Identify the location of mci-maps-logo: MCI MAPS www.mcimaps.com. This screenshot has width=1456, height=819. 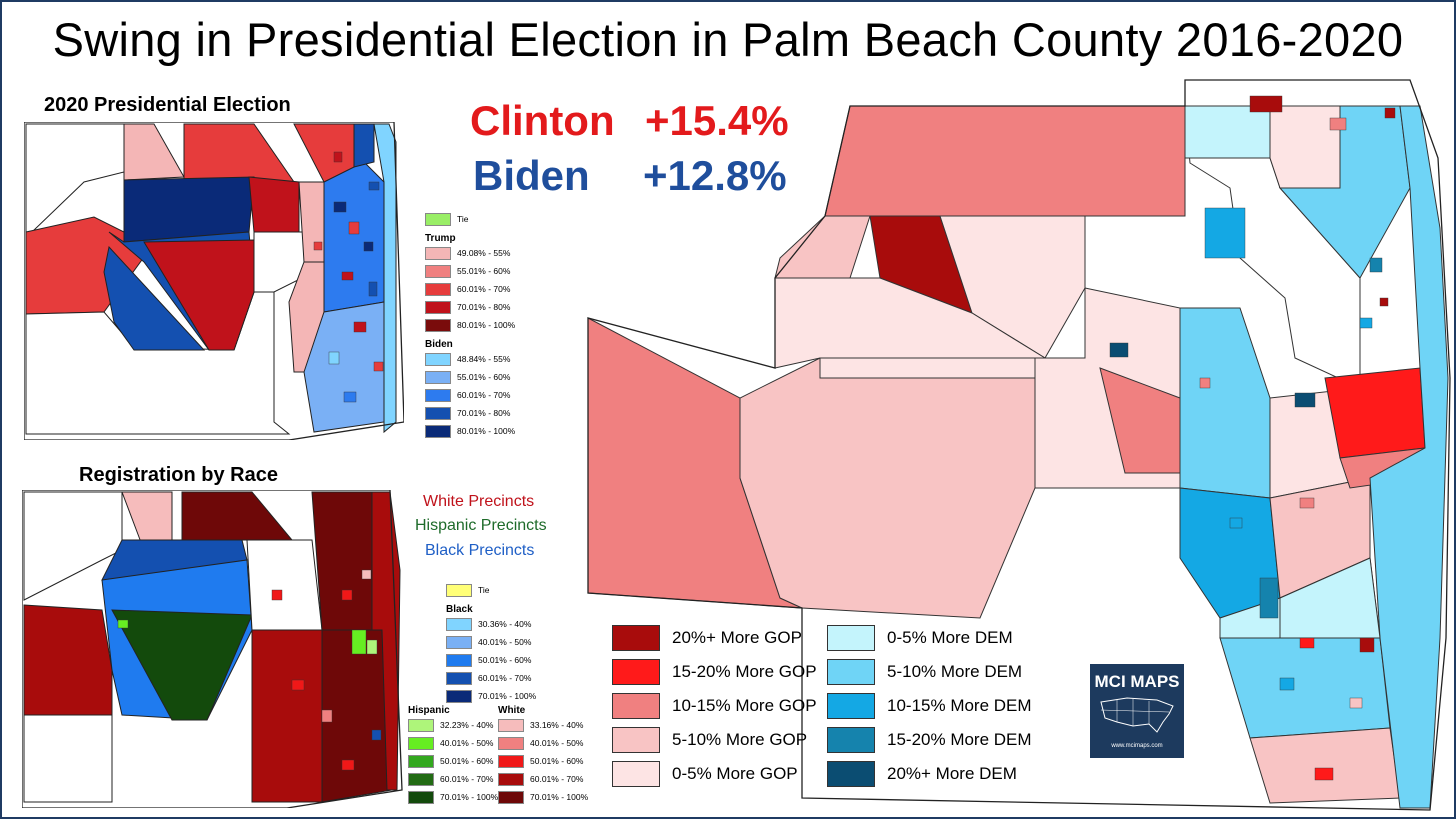
(1137, 711).